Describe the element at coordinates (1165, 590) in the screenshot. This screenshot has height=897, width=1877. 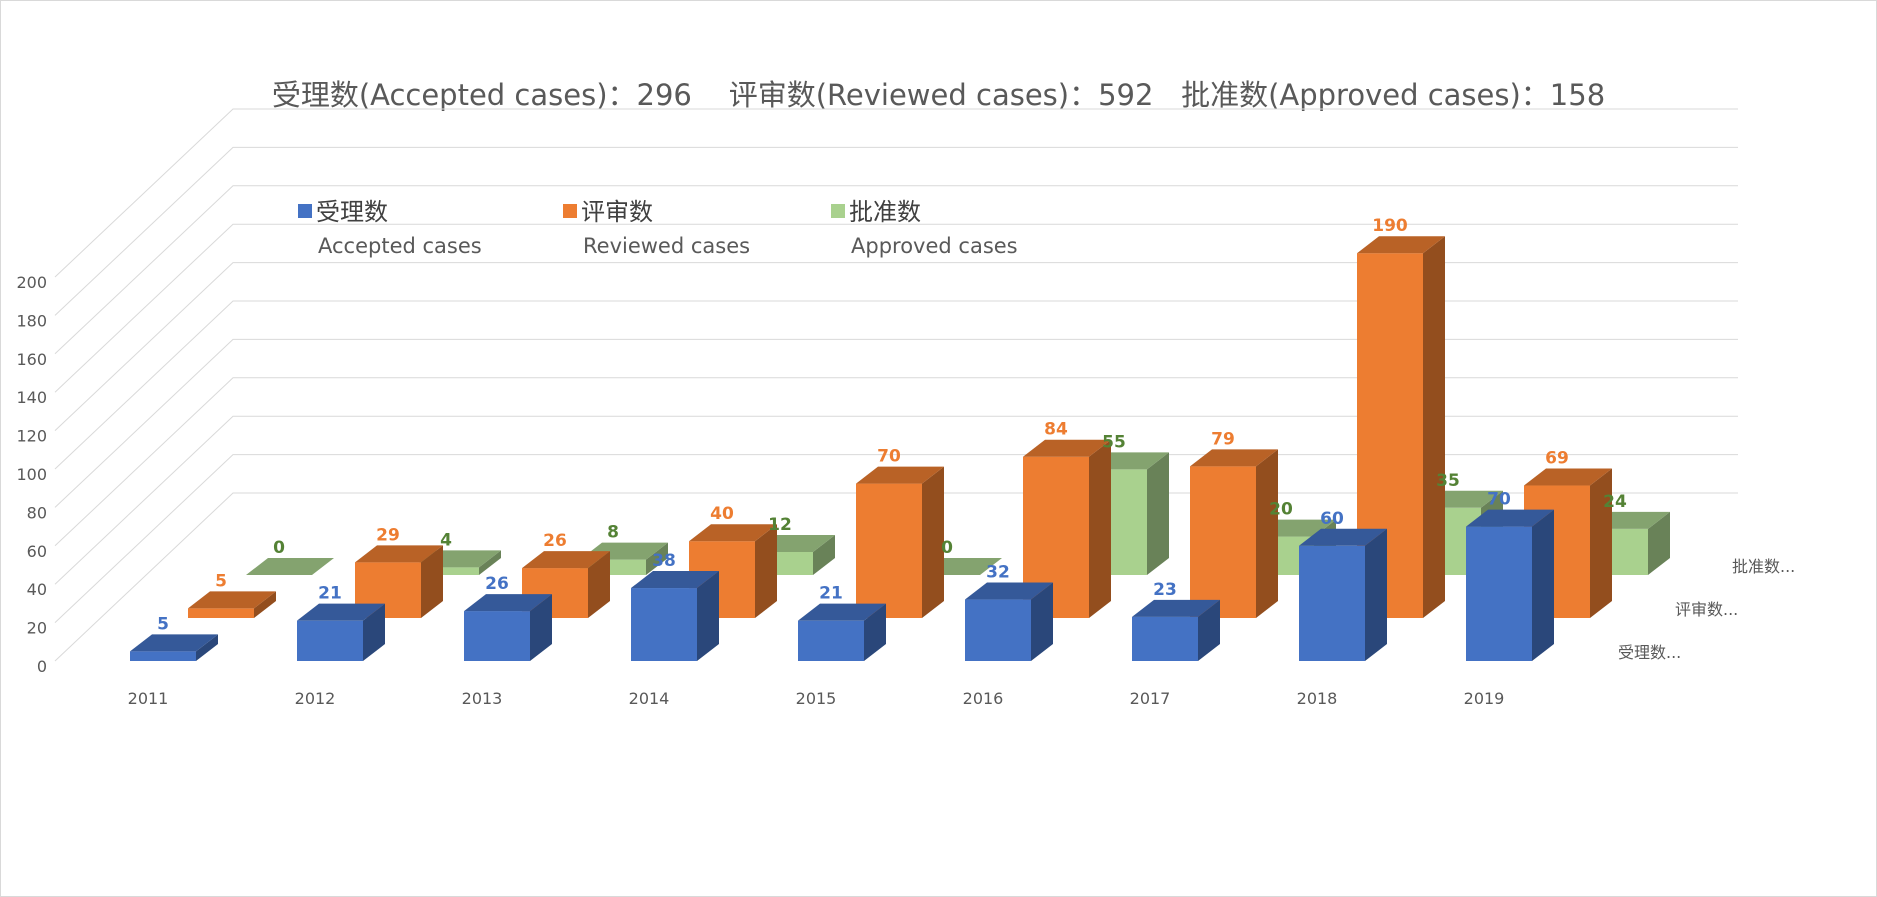
I see `data-label: 23` at that location.